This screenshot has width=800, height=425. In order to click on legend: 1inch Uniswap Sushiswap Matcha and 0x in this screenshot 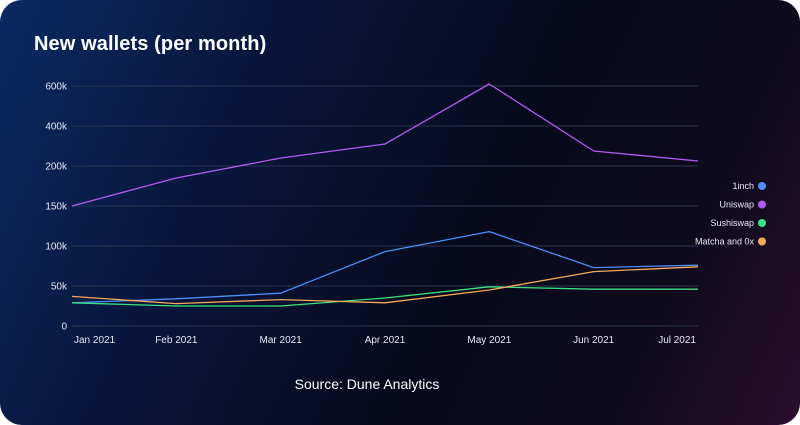, I will do `click(730, 214)`.